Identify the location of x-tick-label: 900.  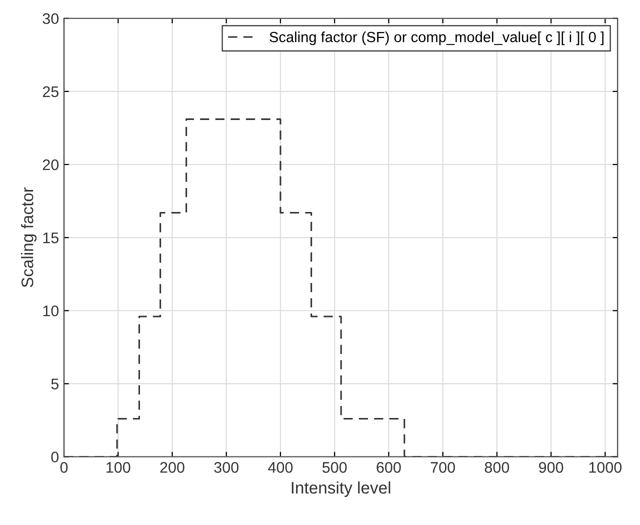
(551, 467).